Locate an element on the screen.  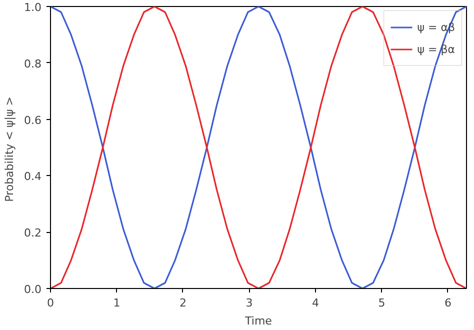
x-tick-label: 3 is located at coordinates (249, 303).